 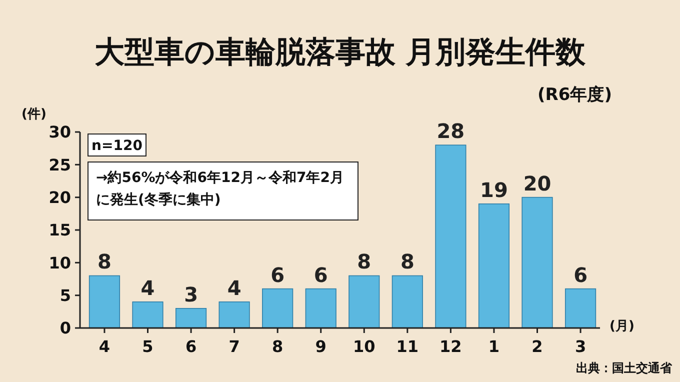 I want to click on chart-subtitle: (R6年度), so click(x=575, y=95).